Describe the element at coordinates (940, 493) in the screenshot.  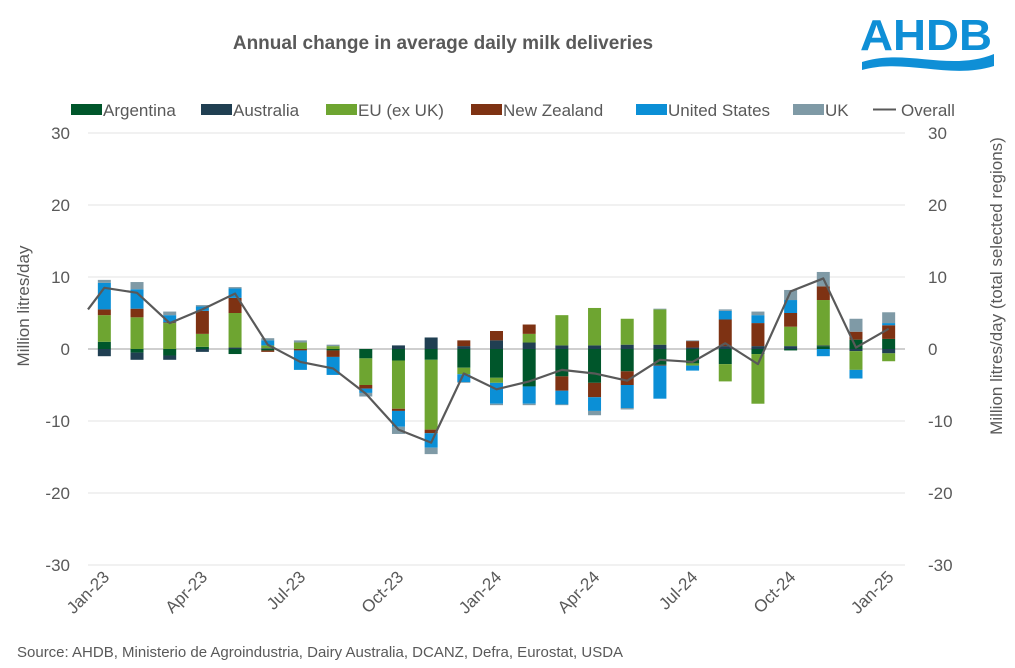
I see `y2-tick-label: -20` at that location.